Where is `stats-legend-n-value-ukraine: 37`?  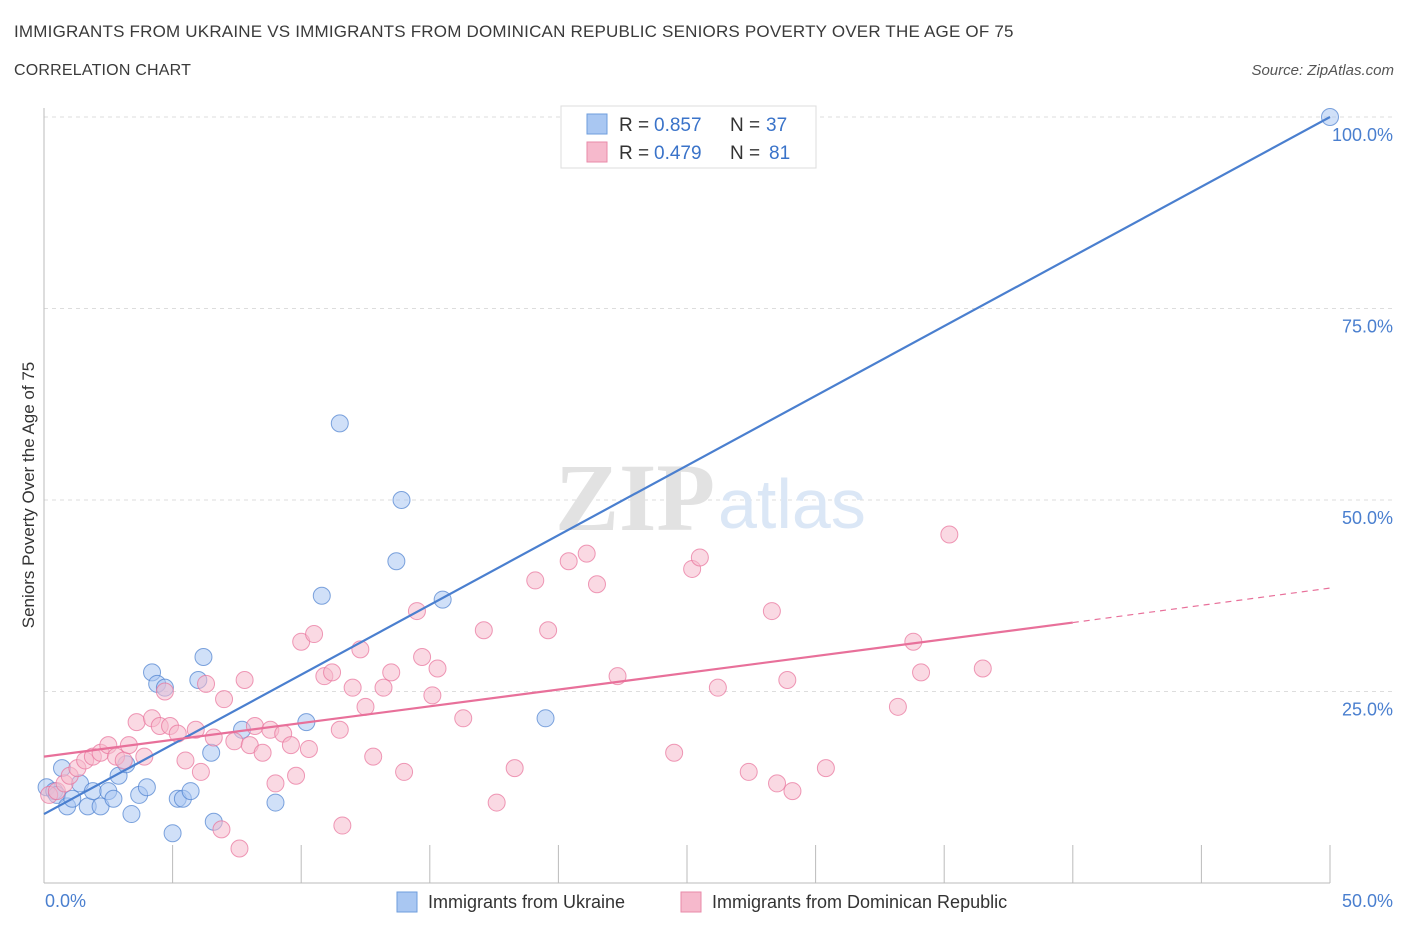 stats-legend-n-value-ukraine: 37 is located at coordinates (776, 125).